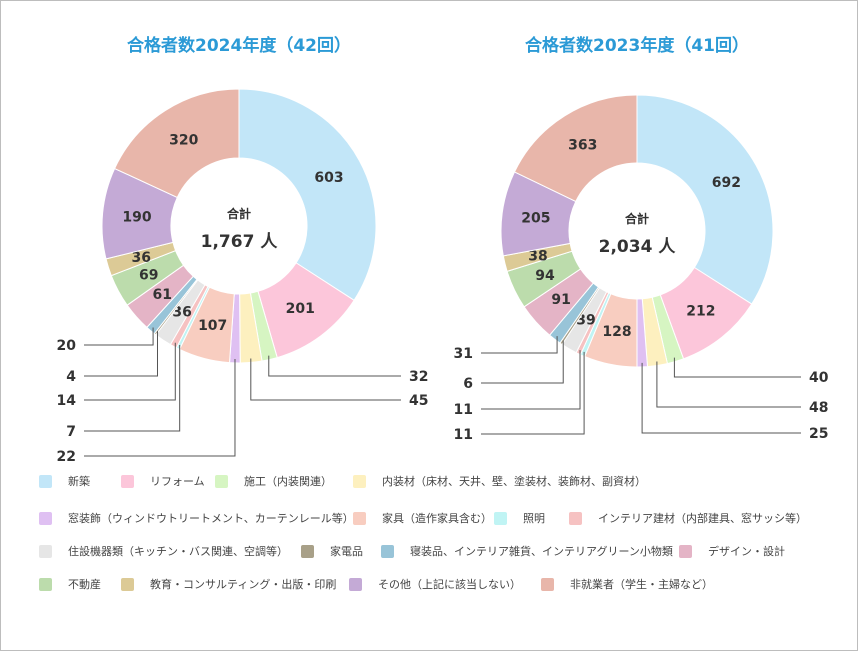 Image resolution: width=858 pixels, height=651 pixels. What do you see at coordinates (582, 146) in the screenshot?
I see `value-label: 363` at bounding box center [582, 146].